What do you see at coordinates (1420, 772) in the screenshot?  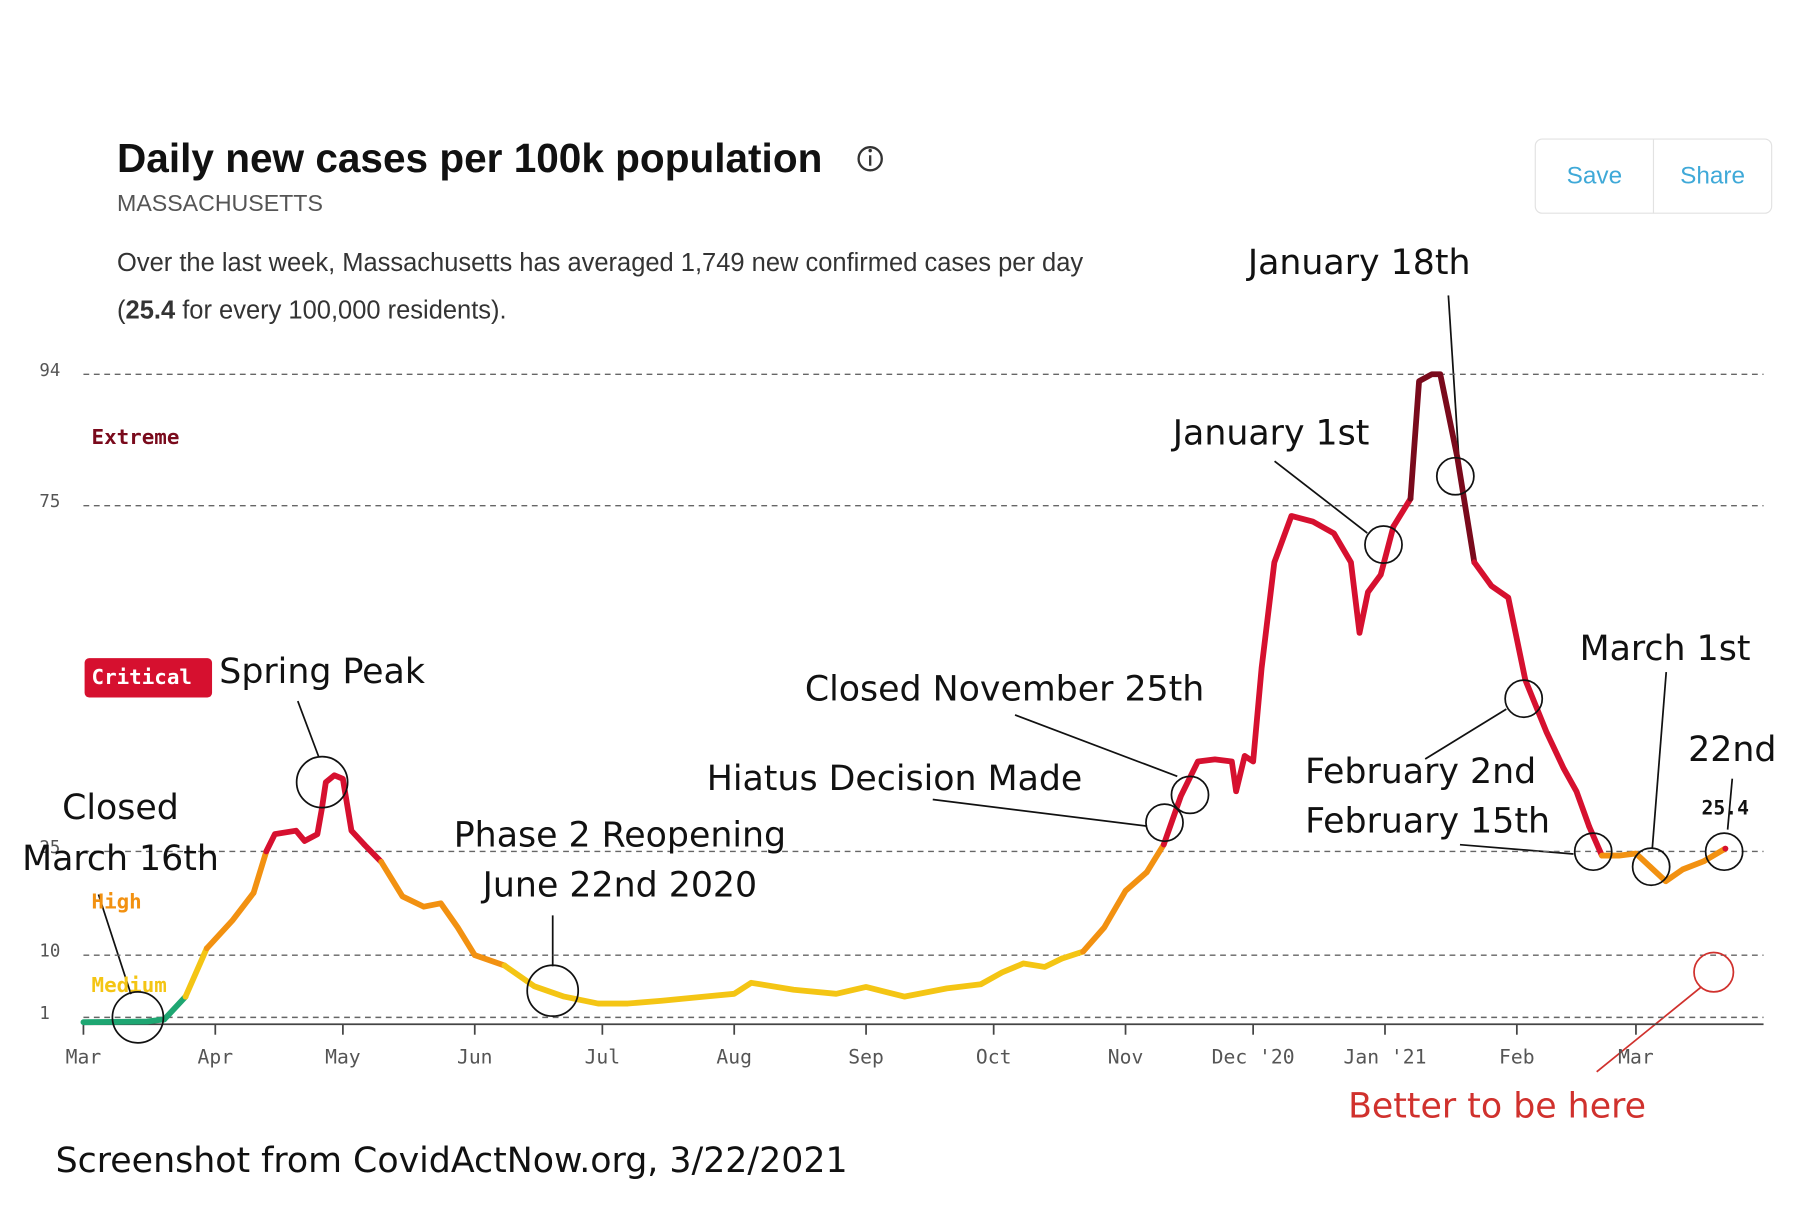 I see `annotation: February 2nd` at bounding box center [1420, 772].